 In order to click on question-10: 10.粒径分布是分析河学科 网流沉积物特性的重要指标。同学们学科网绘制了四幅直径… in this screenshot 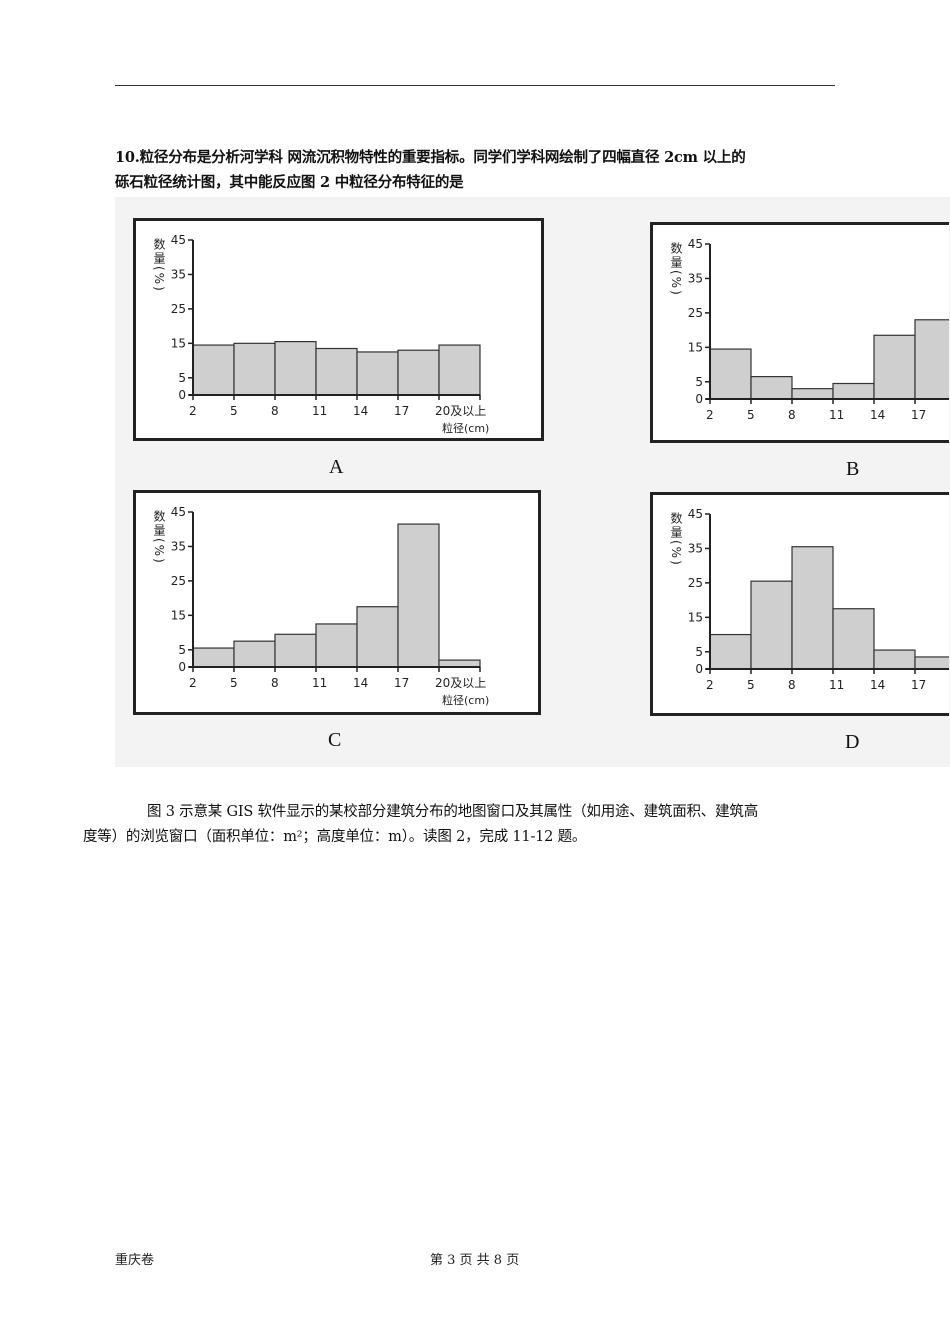, I will do `click(476, 170)`.